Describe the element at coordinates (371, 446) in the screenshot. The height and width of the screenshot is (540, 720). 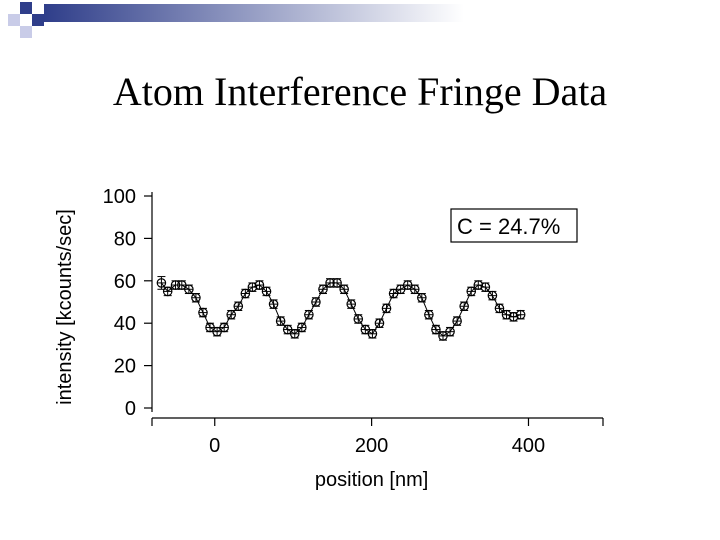
I see `x-tick-label: 200` at that location.